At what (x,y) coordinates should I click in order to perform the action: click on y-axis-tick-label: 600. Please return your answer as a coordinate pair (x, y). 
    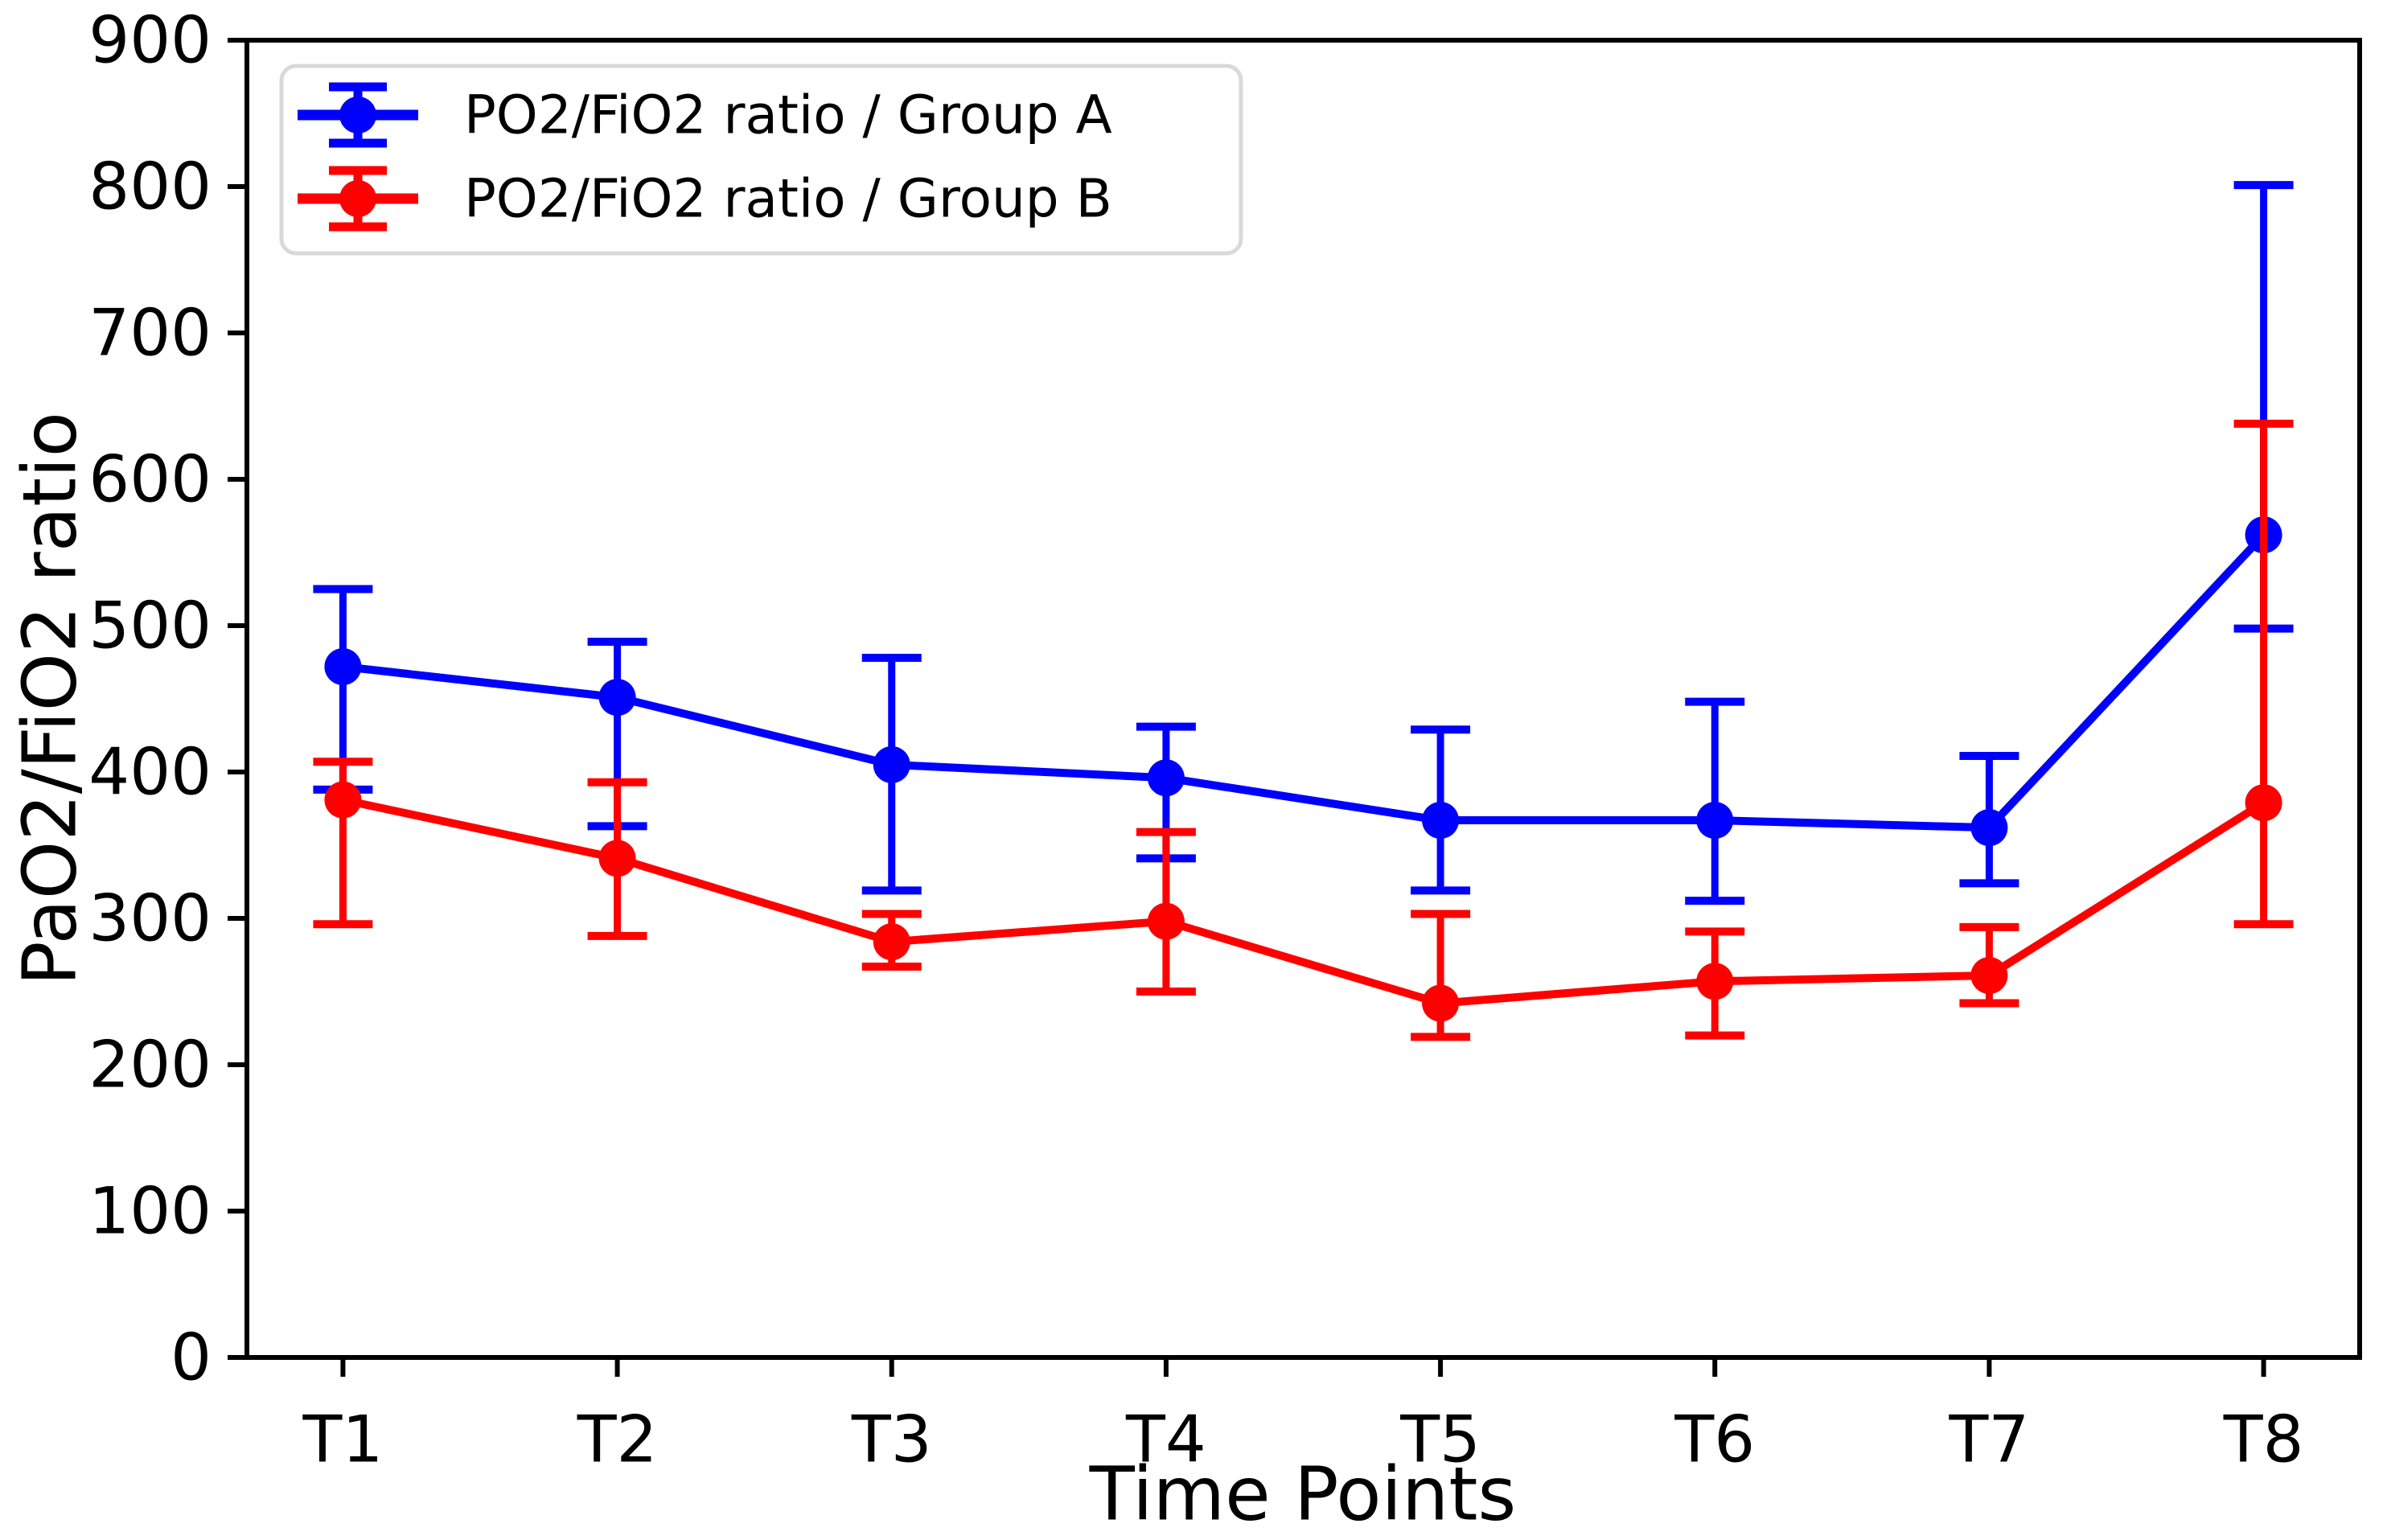
    Looking at the image, I should click on (150, 479).